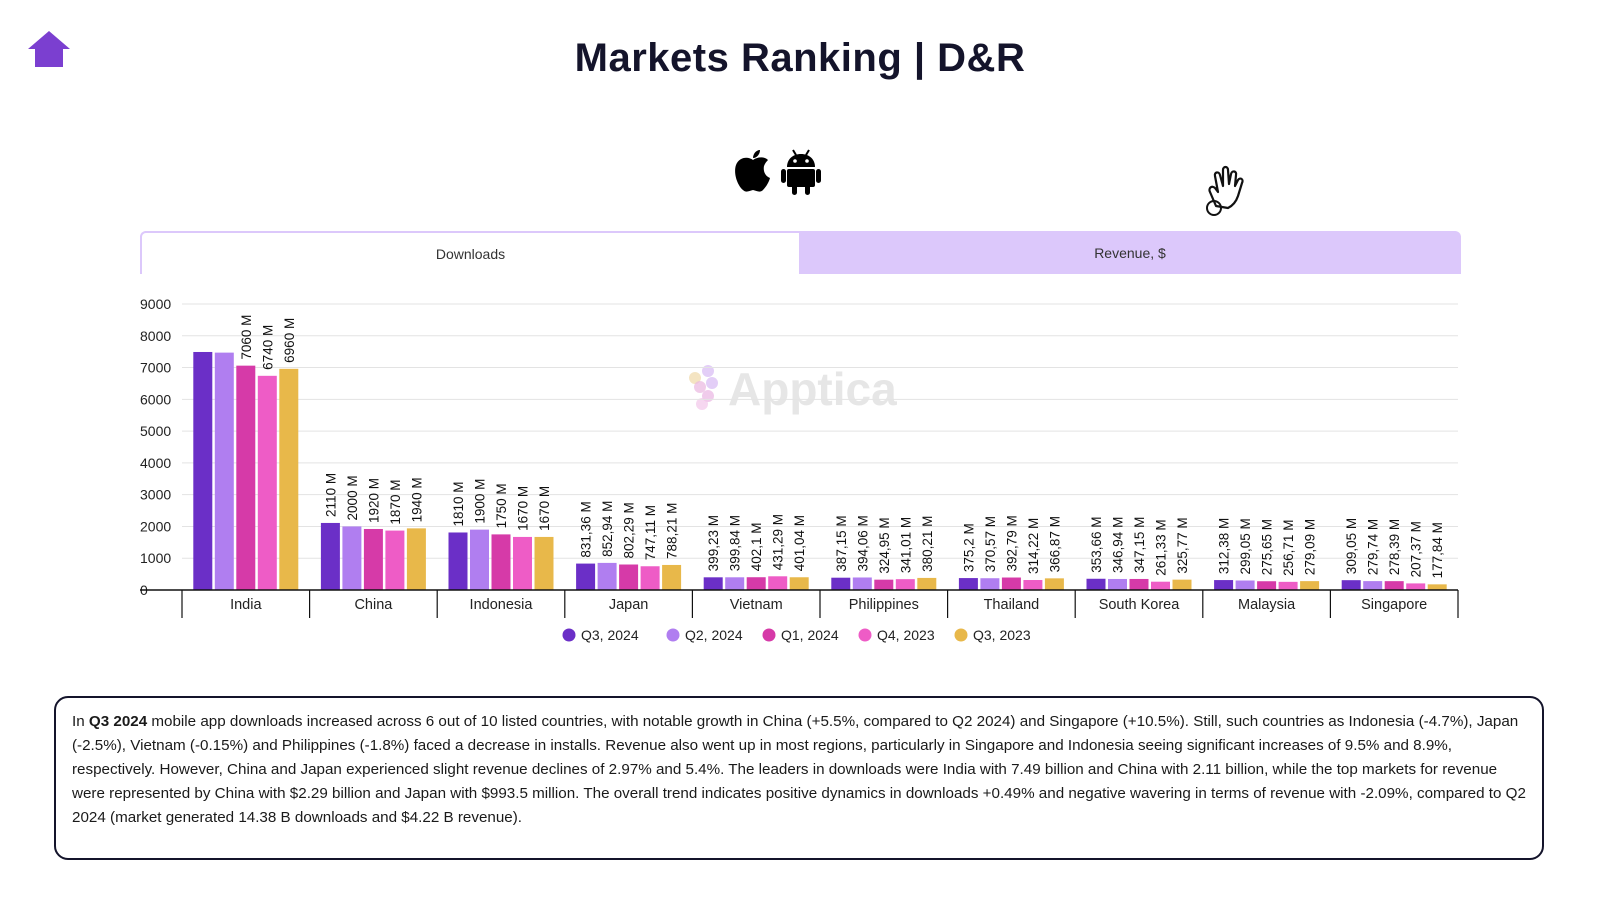 The width and height of the screenshot is (1600, 899). Describe the element at coordinates (1130, 252) in the screenshot. I see `tab-revenue: Revenue, $` at that location.